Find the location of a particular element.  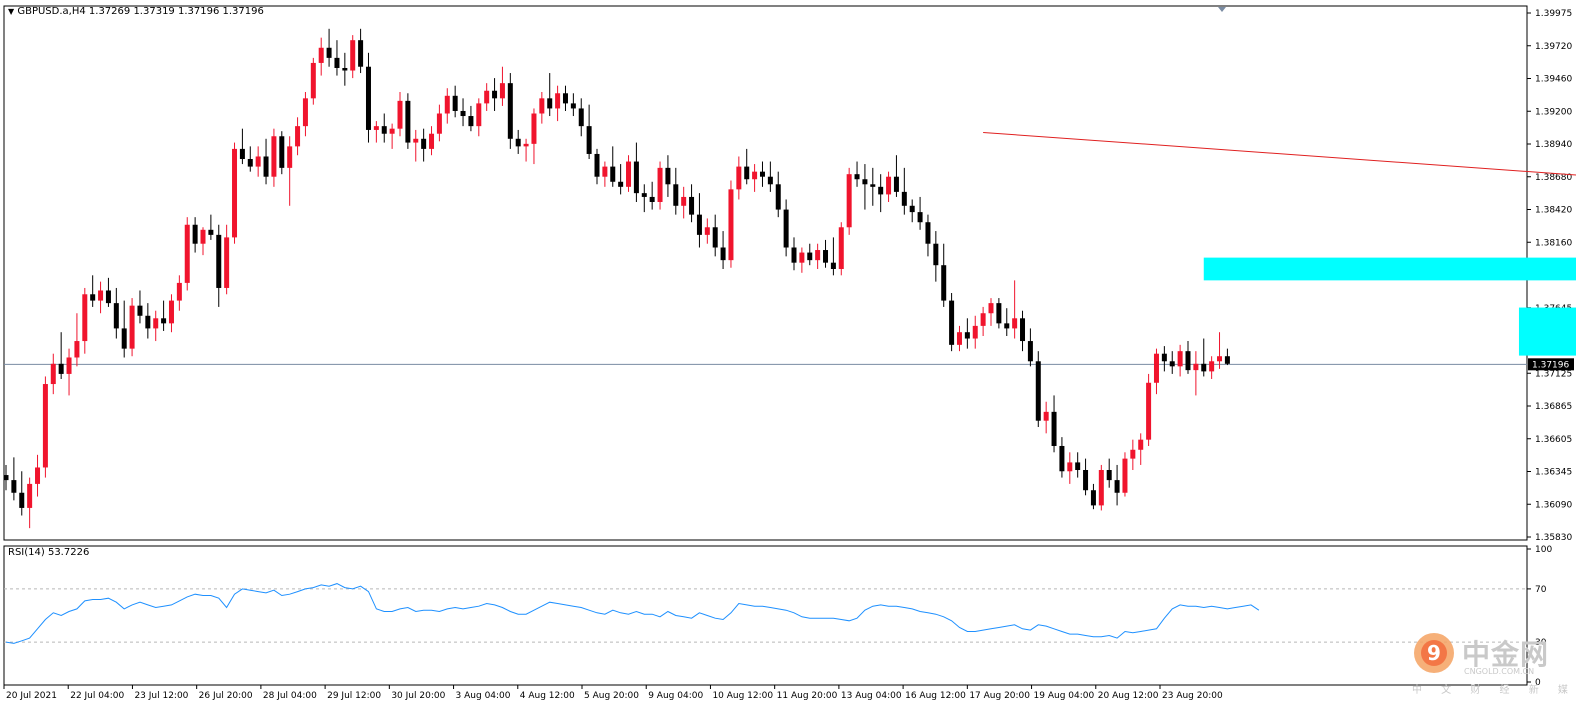

watermark-brand: 中金网 is located at coordinates (1506, 654).